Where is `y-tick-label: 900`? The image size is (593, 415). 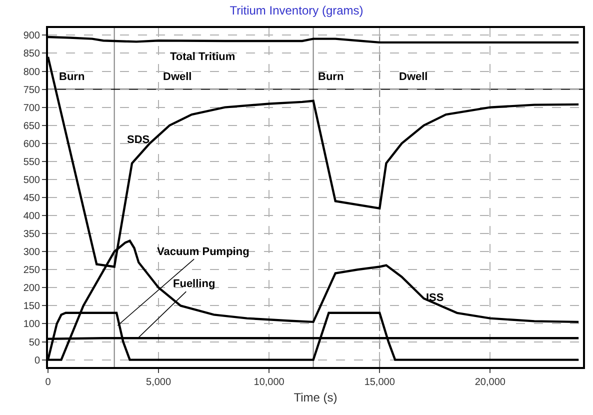
y-tick-label: 900 is located at coordinates (31, 36).